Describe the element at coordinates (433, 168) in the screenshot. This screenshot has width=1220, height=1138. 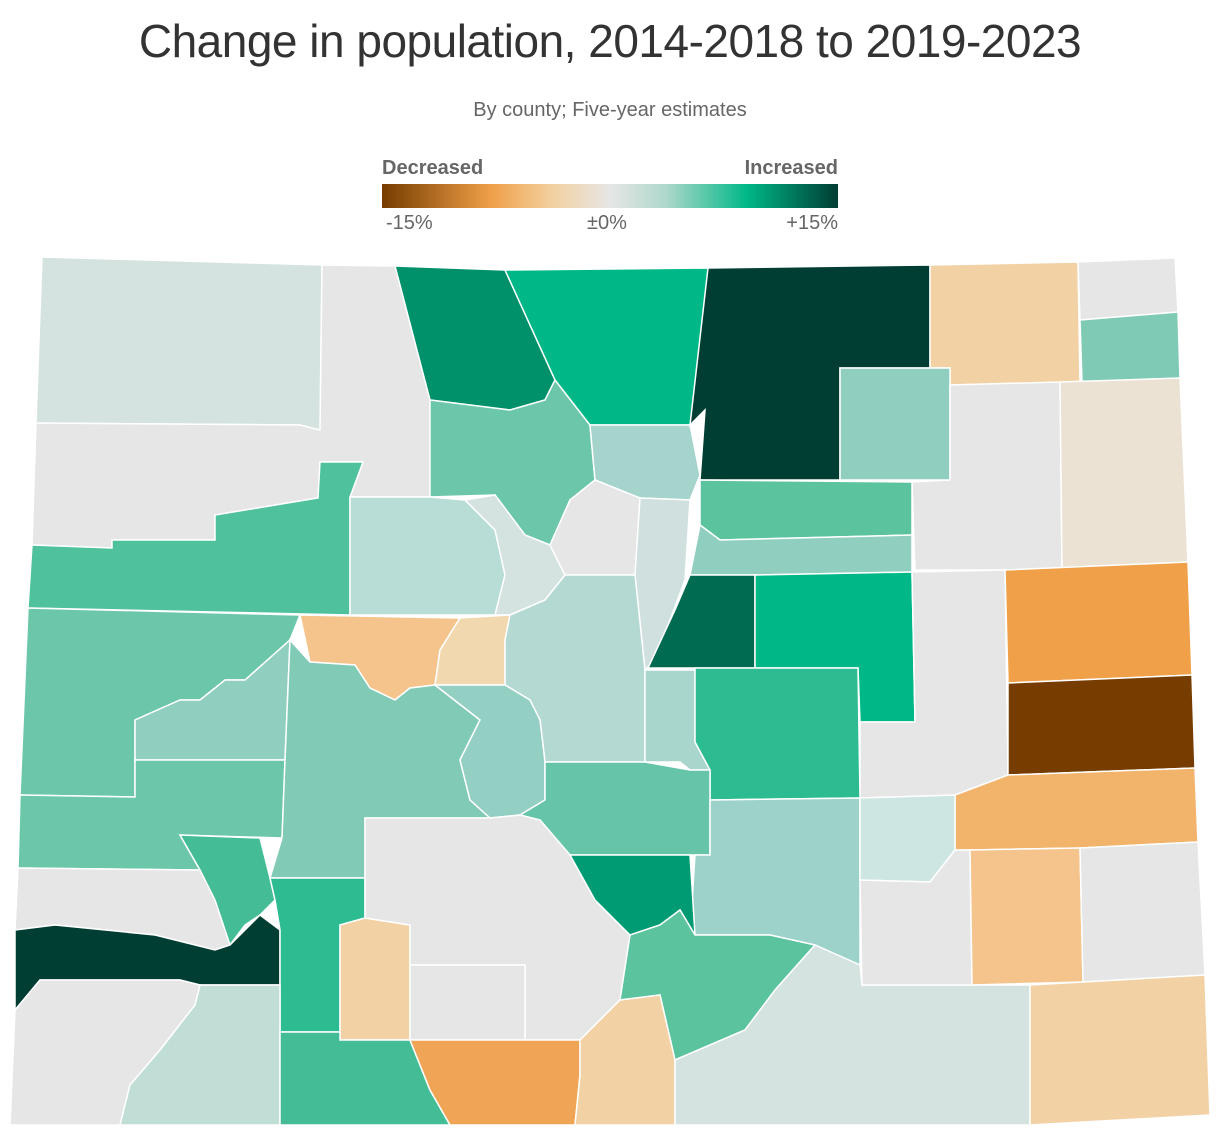
I see `legend-low-label: Decreased` at that location.